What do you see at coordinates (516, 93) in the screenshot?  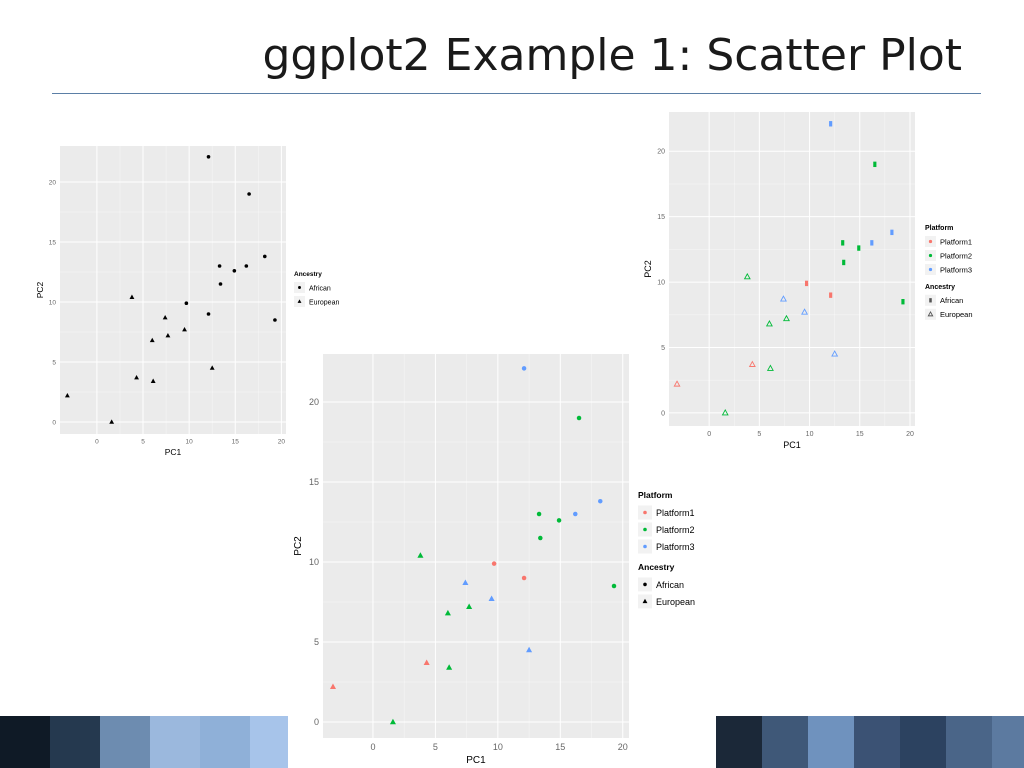 I see `title-divider` at bounding box center [516, 93].